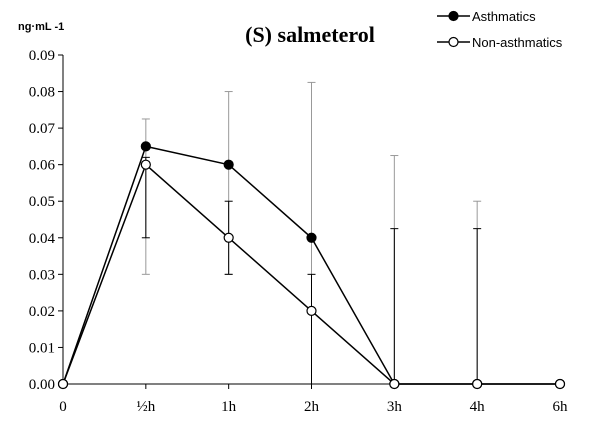 This screenshot has height=429, width=600. I want to click on x-tick-label: 3h, so click(395, 407).